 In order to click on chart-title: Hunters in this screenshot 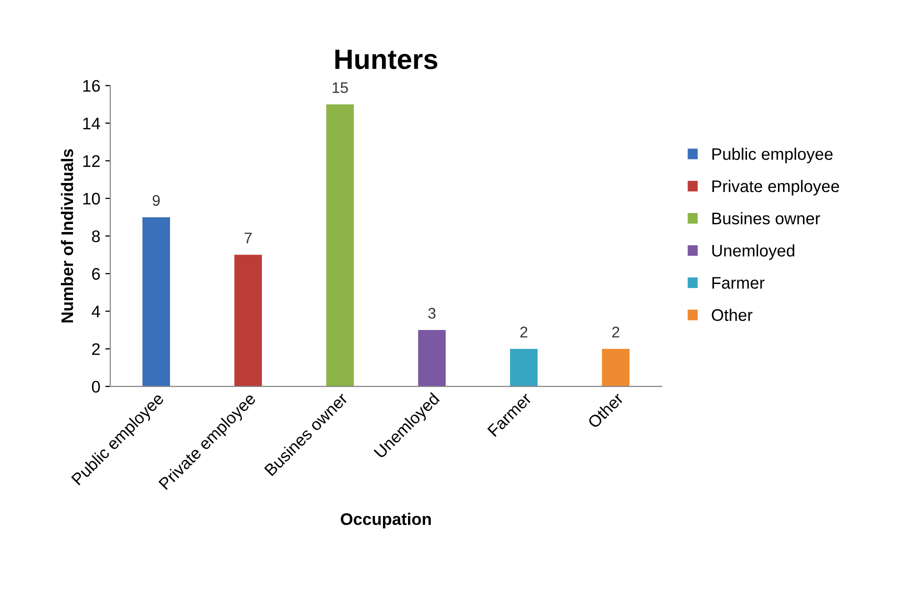, I will do `click(386, 60)`.